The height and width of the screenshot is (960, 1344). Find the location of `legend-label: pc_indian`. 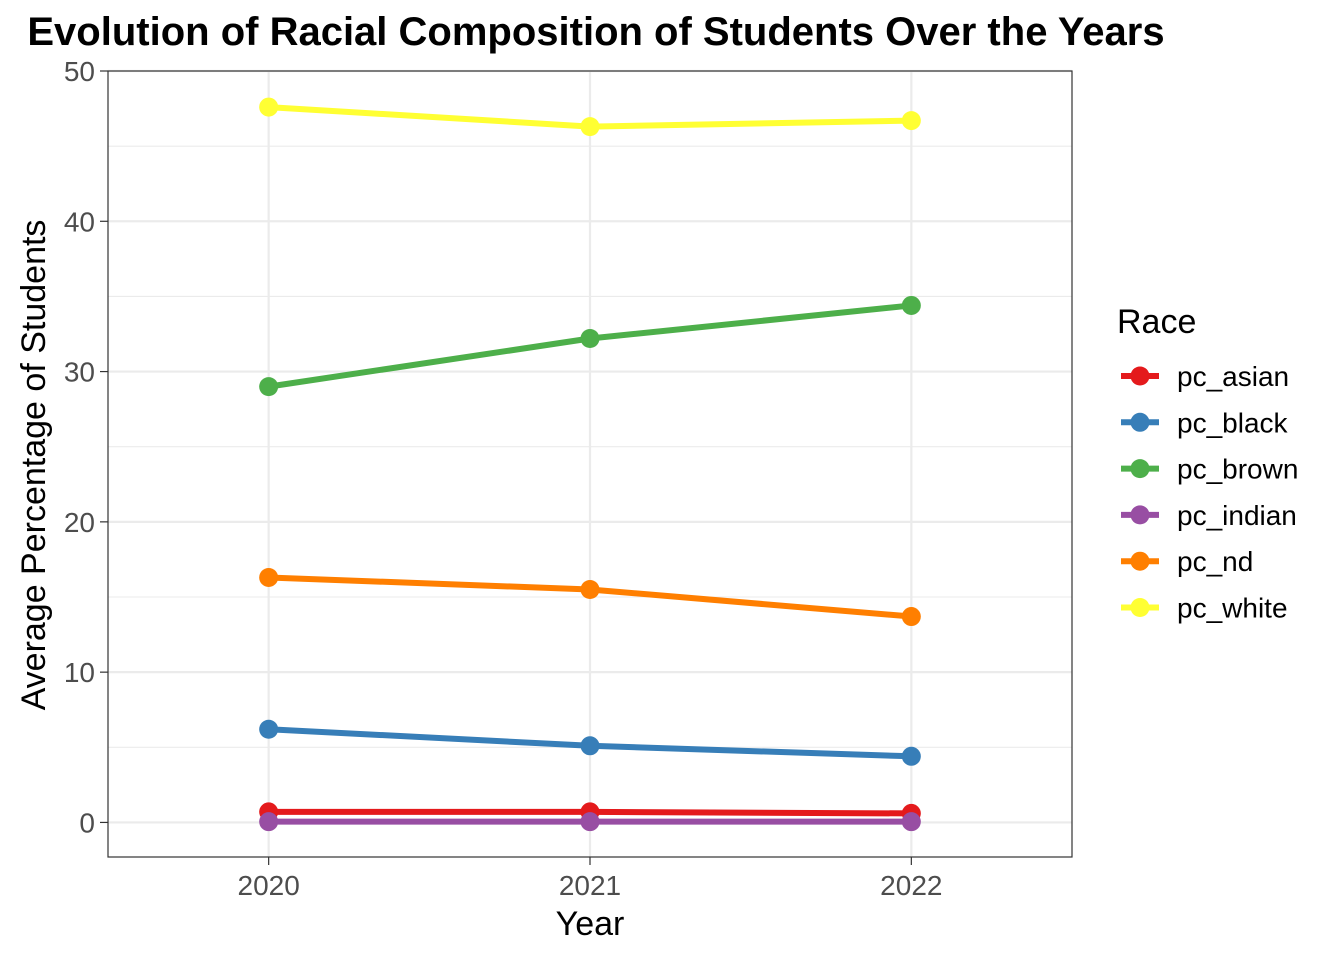

legend-label: pc_indian is located at coordinates (1237, 515).